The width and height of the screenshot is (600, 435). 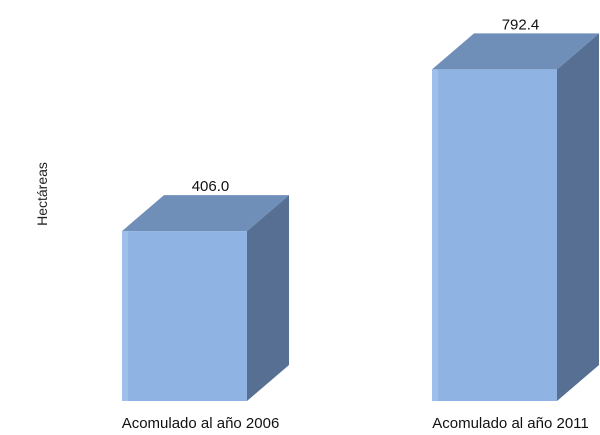 What do you see at coordinates (268, 298) in the screenshot?
I see `bar-1-side` at bounding box center [268, 298].